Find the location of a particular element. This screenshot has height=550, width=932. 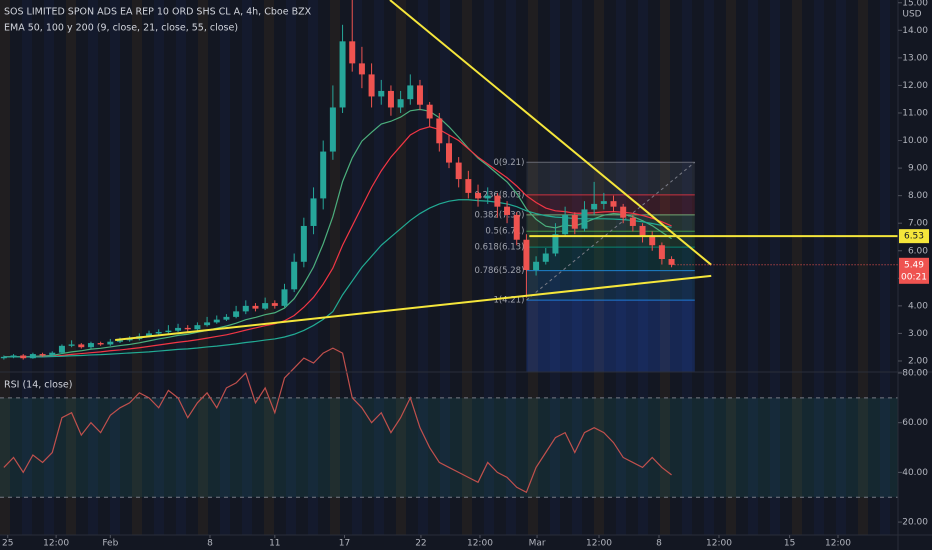

fib-label: 0.618(6.13) is located at coordinates (500, 248).